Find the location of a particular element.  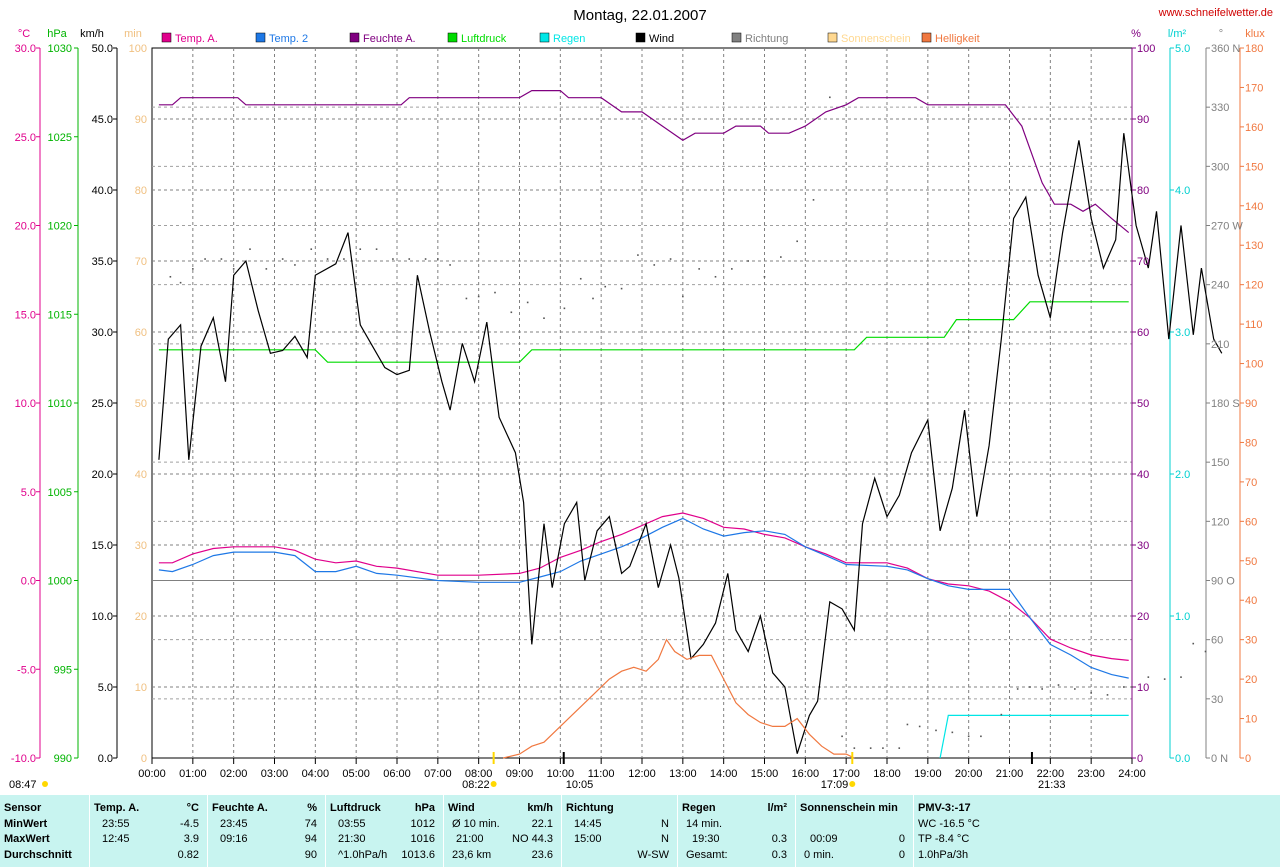

wind-unit-label: km/h is located at coordinates (92, 34).